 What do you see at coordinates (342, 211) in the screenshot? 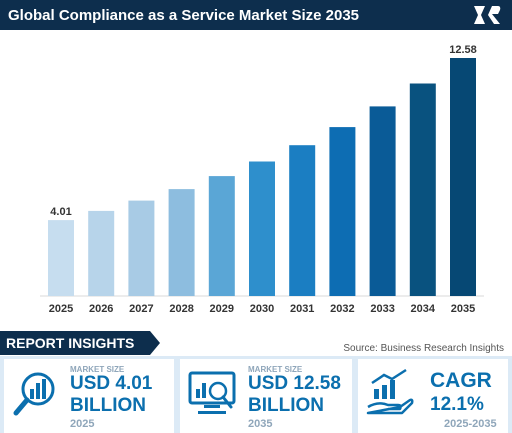
I see `bar-2032` at bounding box center [342, 211].